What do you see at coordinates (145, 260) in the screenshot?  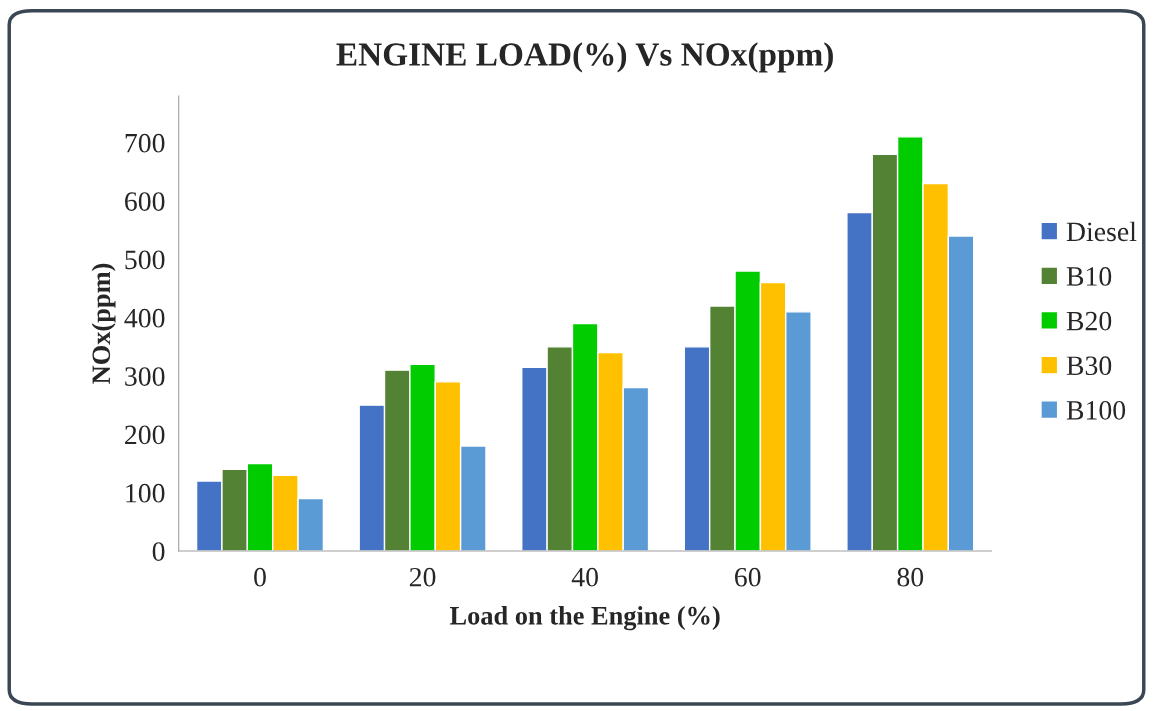 I see `y-tick-label: 500` at bounding box center [145, 260].